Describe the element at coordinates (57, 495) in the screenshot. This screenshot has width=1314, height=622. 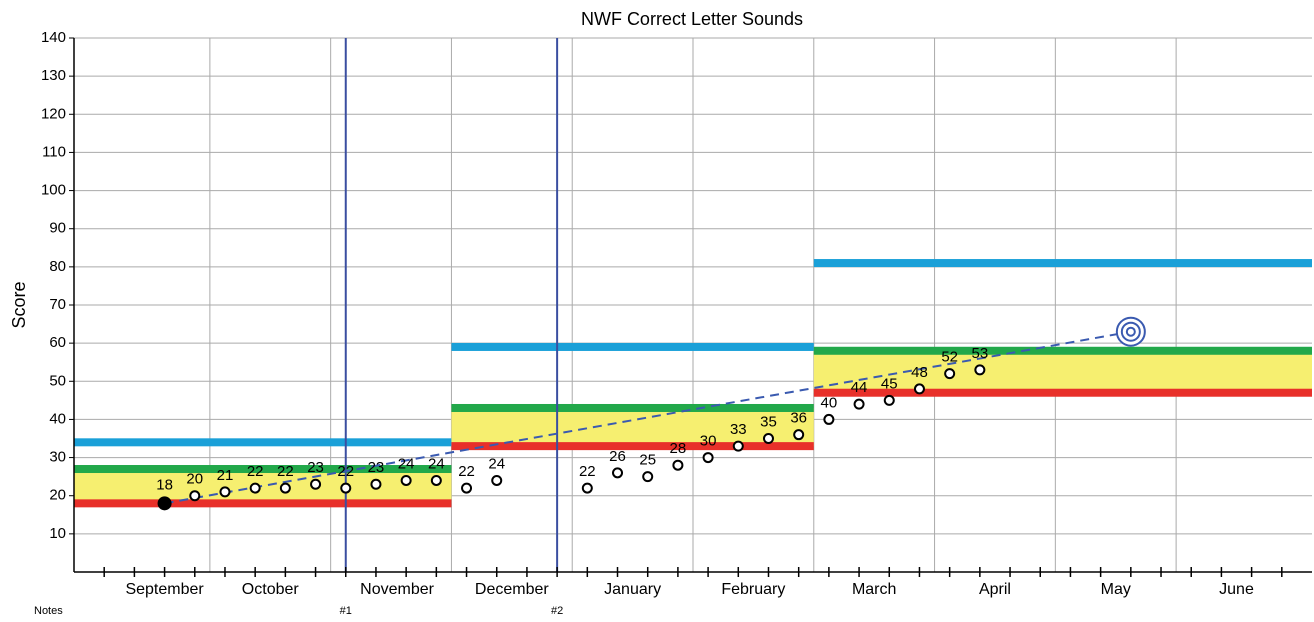
I see `y-tick-label: 20` at that location.